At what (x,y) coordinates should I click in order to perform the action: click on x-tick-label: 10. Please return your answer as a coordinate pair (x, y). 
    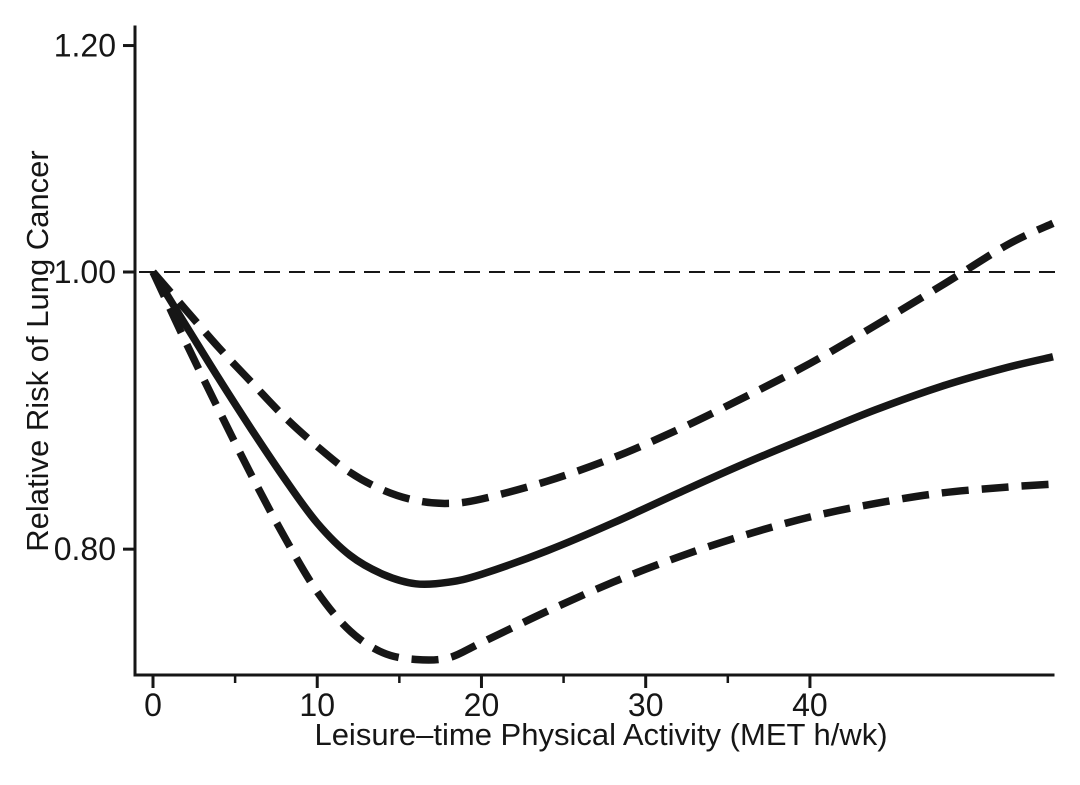
    Looking at the image, I should click on (317, 705).